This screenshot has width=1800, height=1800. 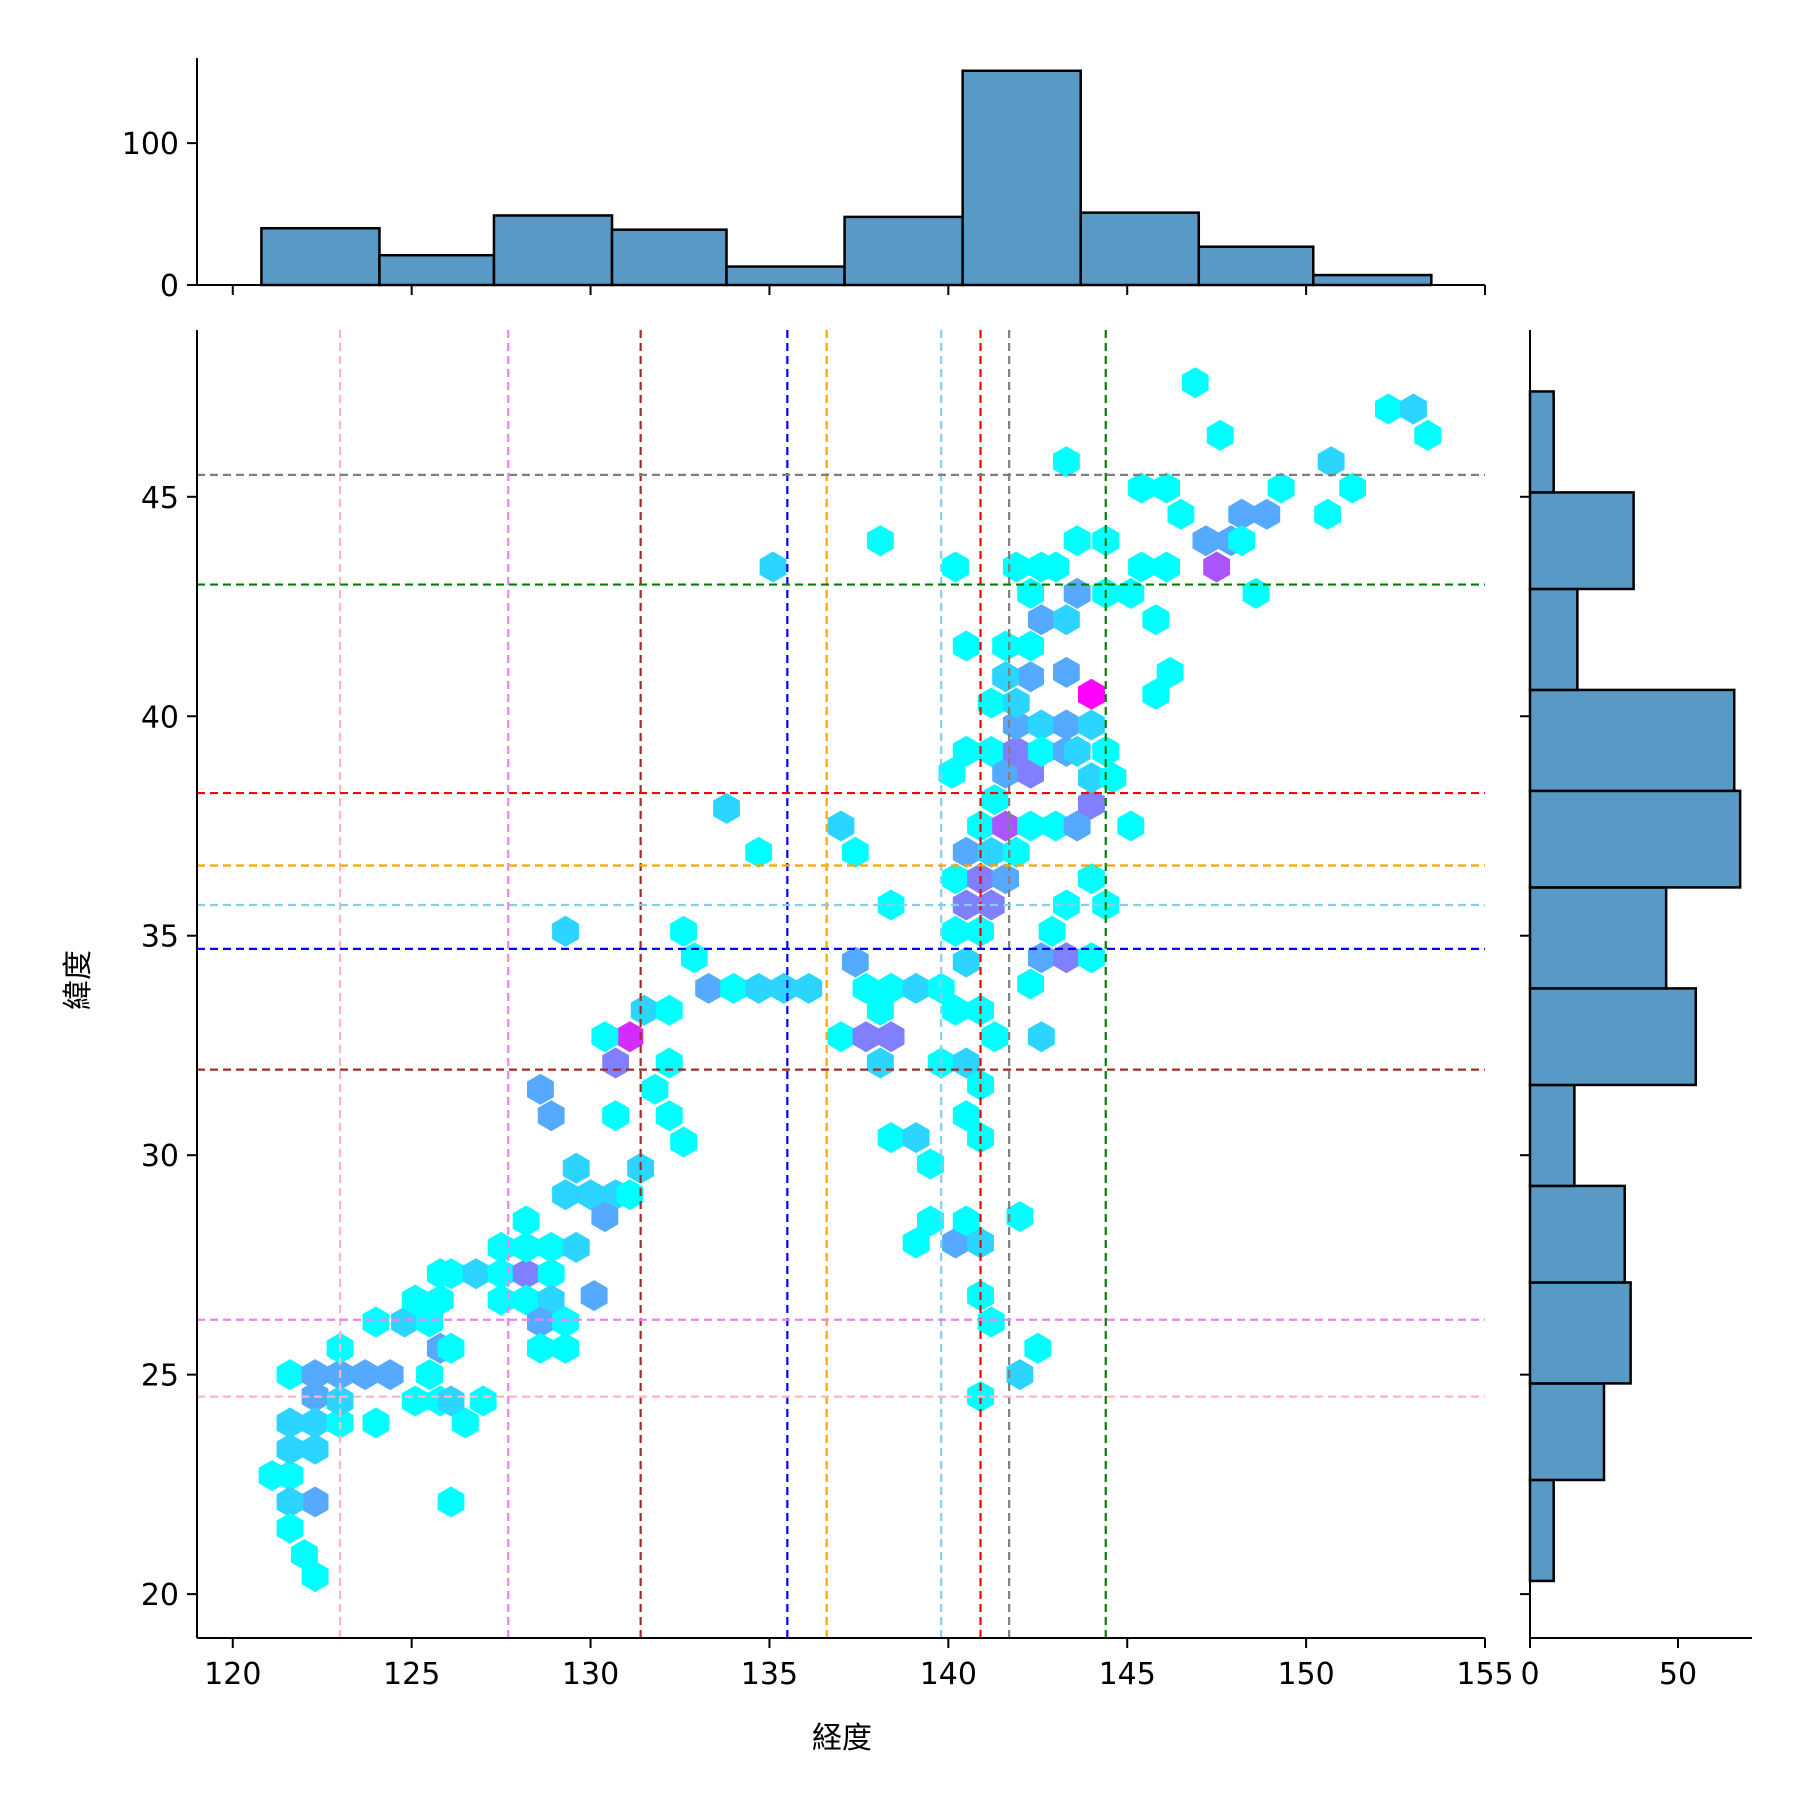 What do you see at coordinates (1678, 1674) in the screenshot?
I see `right-hist-x-tick-label: 50` at bounding box center [1678, 1674].